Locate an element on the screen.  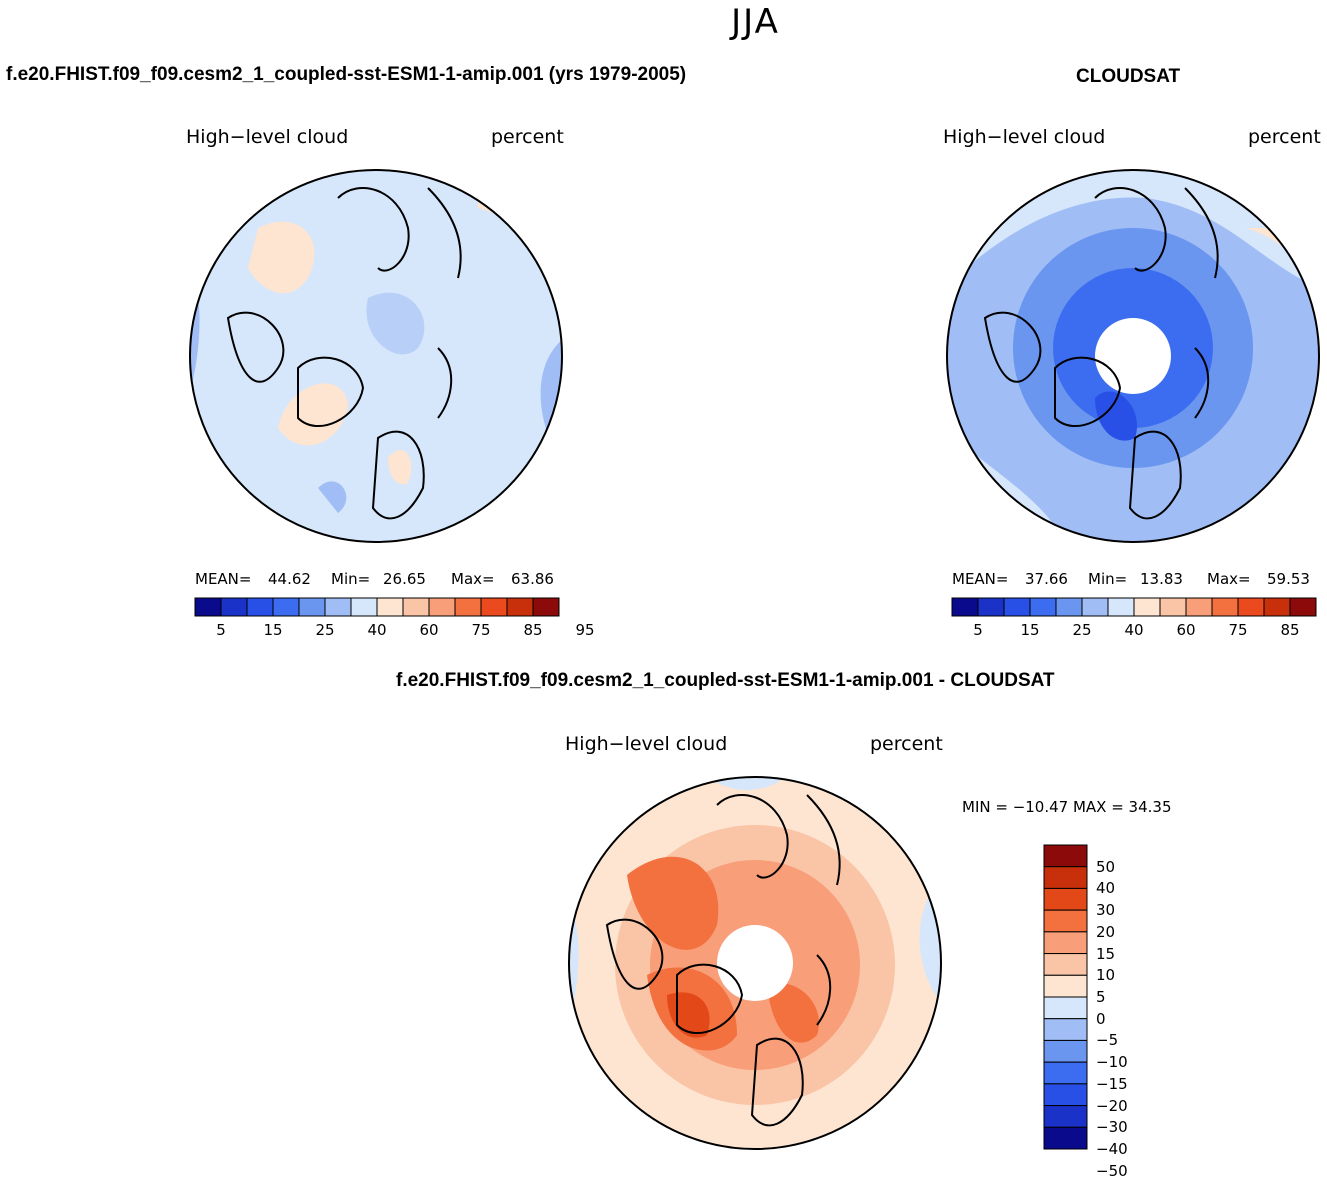
model-max-value: 63.86 is located at coordinates (532, 579).